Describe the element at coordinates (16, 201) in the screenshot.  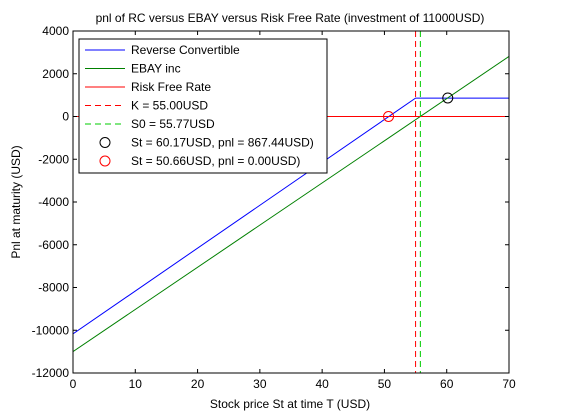
I see `y-axis-label: Pnl at maturity (USD)` at that location.